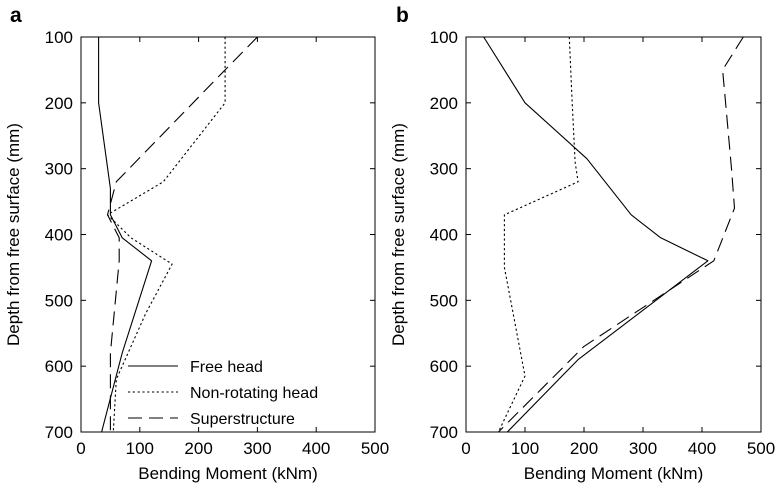  What do you see at coordinates (402, 15) in the screenshot?
I see `panel-label-b: b` at bounding box center [402, 15].